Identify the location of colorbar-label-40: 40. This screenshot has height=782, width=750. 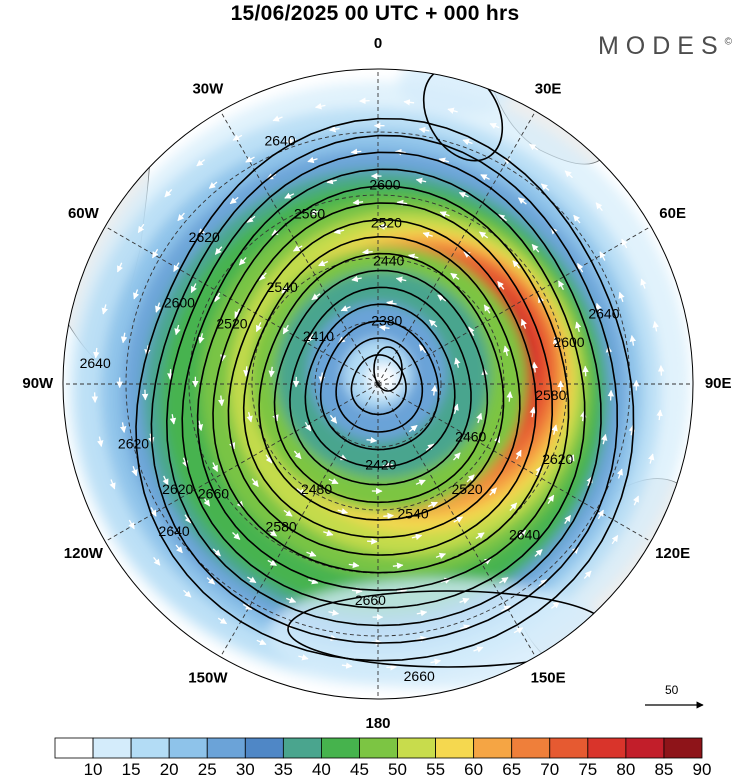
(321, 769).